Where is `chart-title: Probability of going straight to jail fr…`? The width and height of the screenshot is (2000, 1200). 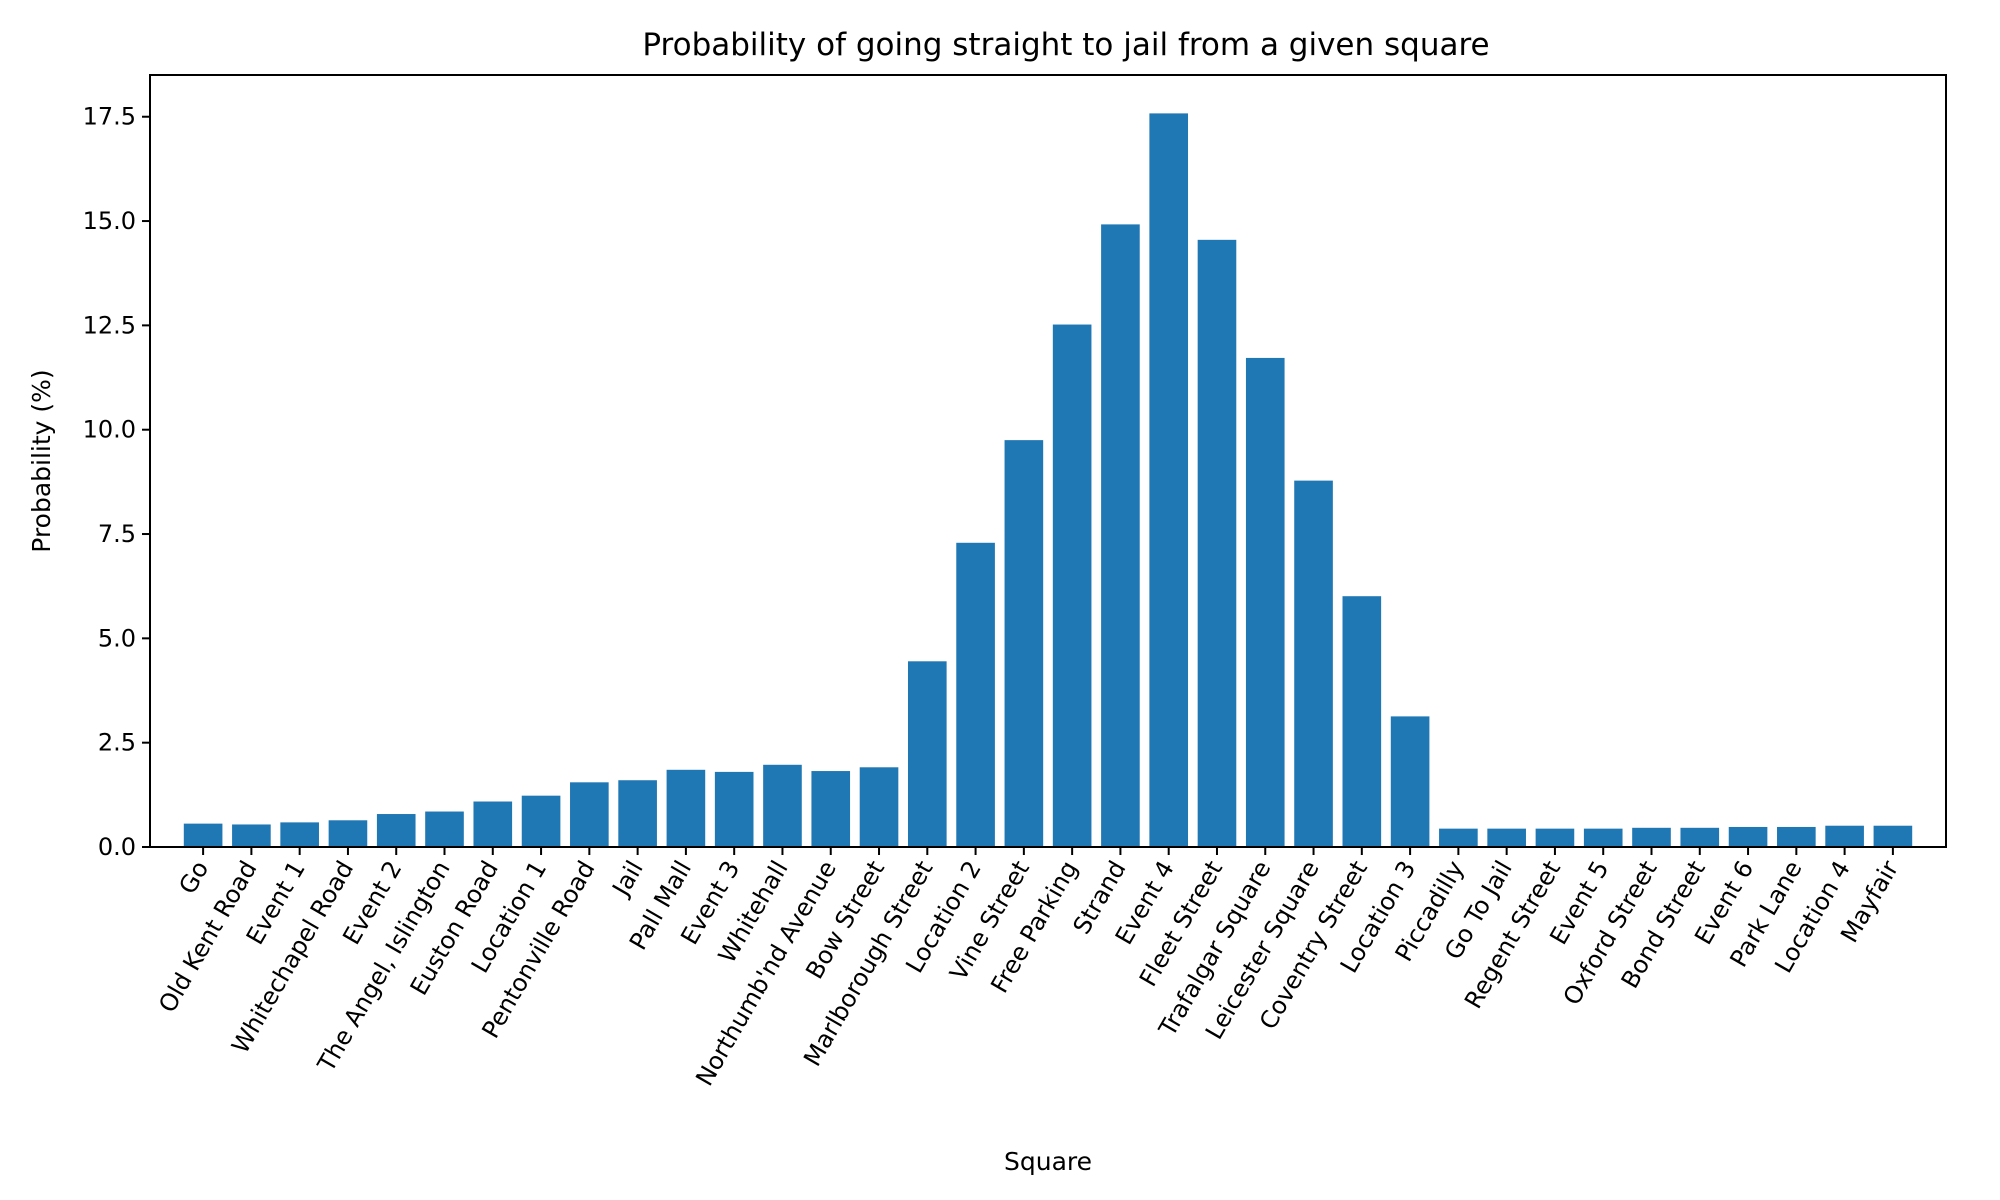
chart-title: Probability of going straight to jail fr… is located at coordinates (1065, 45).